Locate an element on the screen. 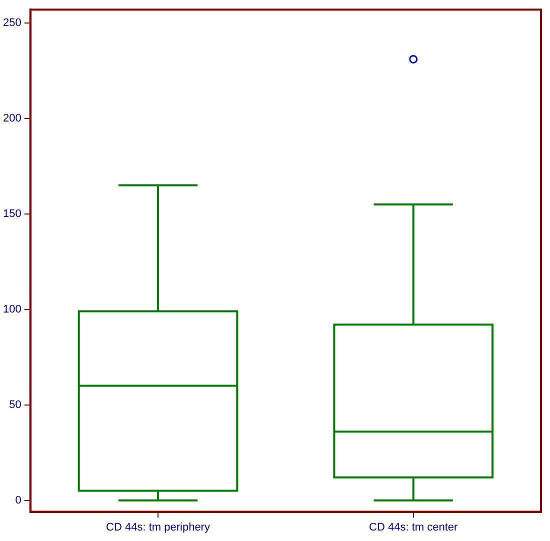 This screenshot has height=541, width=550. y-tick-label: 250 is located at coordinates (12, 23).